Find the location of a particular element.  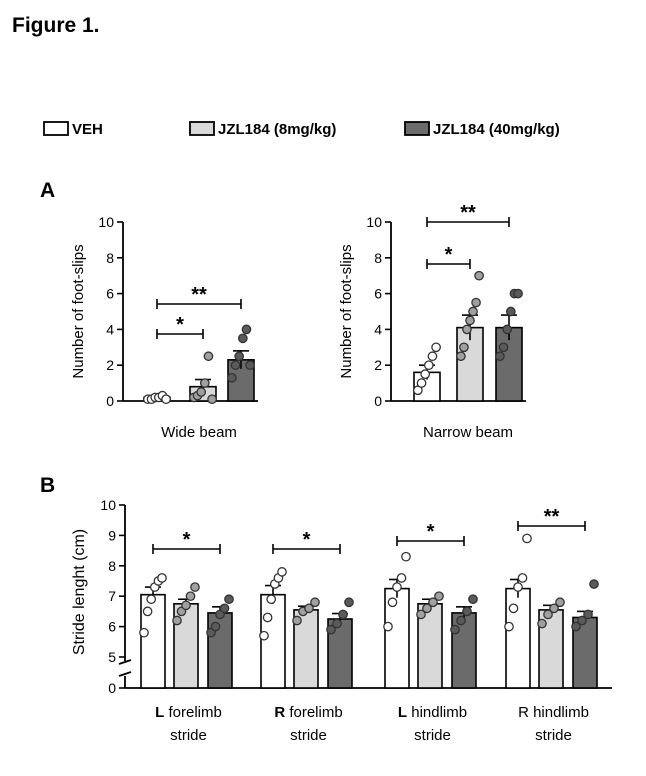

stride-group-0-label-side: L is located at coordinates (159, 712).